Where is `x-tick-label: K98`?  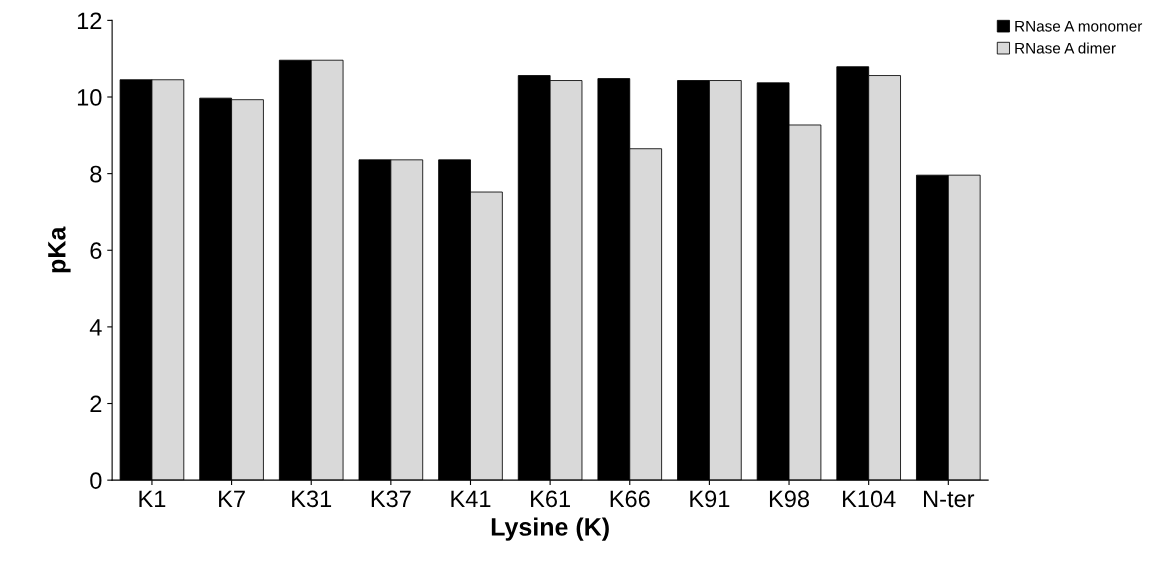
x-tick-label: K98 is located at coordinates (789, 499).